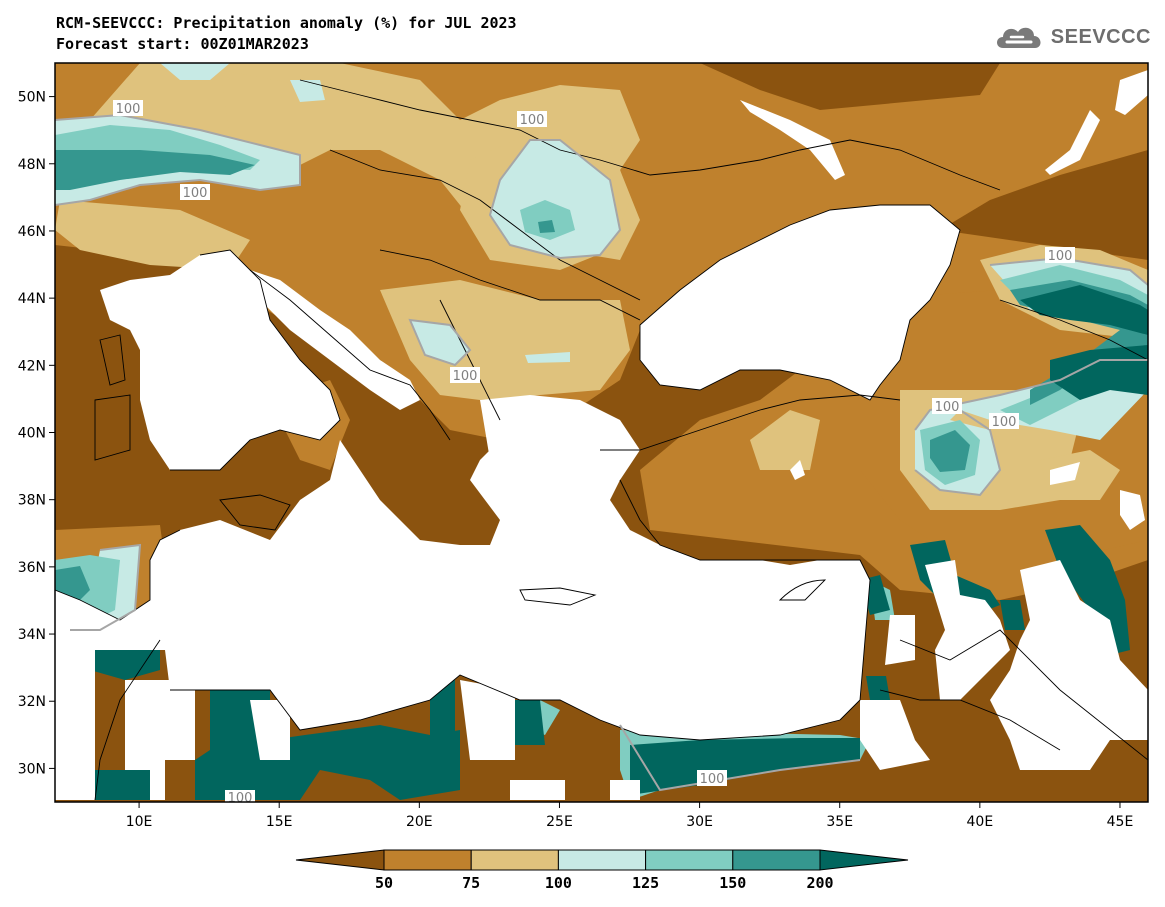 The width and height of the screenshot is (1165, 907). I want to click on crete-coast, so click(558, 596).